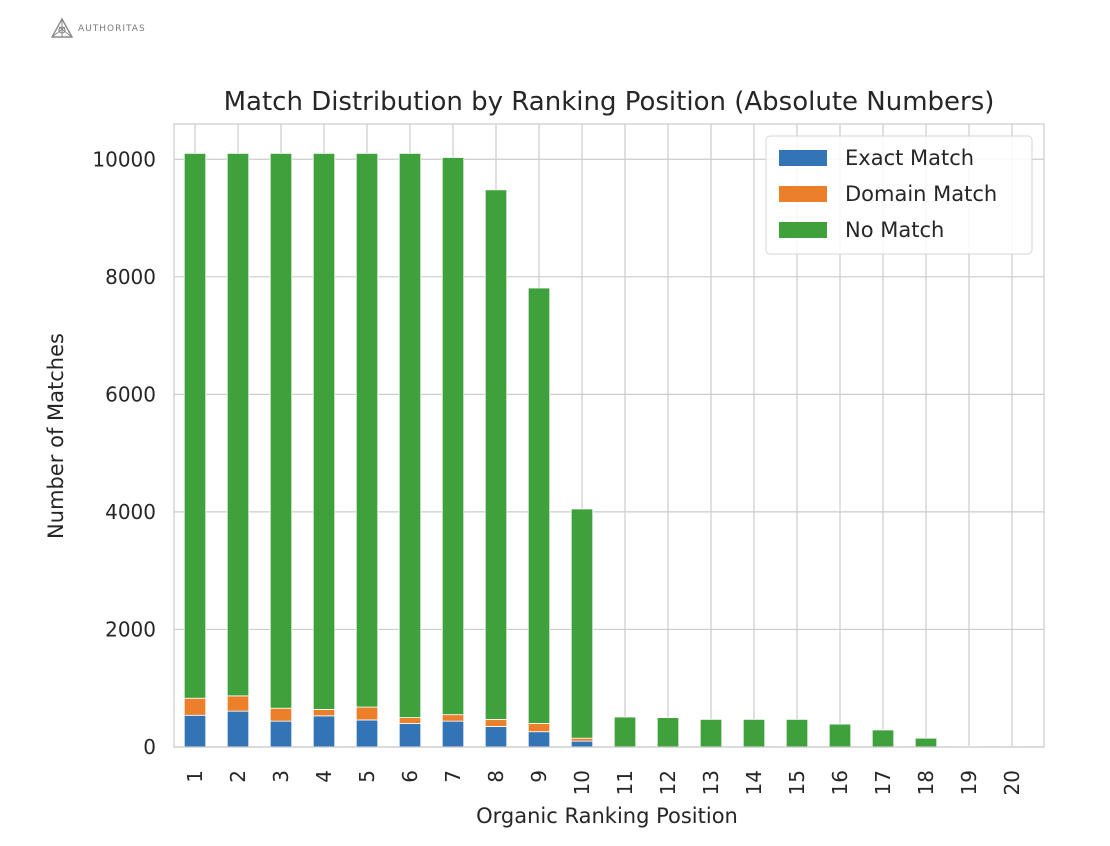 The image size is (1110, 846). What do you see at coordinates (668, 782) in the screenshot?
I see `x-tick-label: 12` at bounding box center [668, 782].